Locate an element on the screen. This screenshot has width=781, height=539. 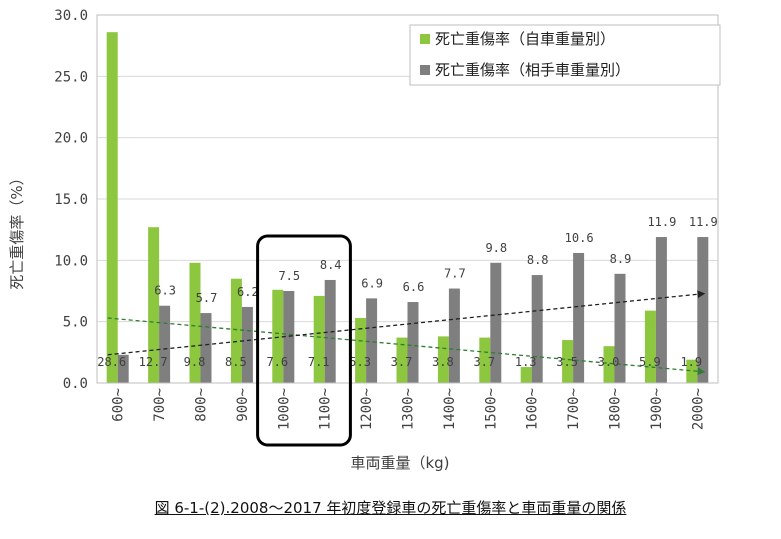
x-tick-label: 1300~ is located at coordinates (409, 409).